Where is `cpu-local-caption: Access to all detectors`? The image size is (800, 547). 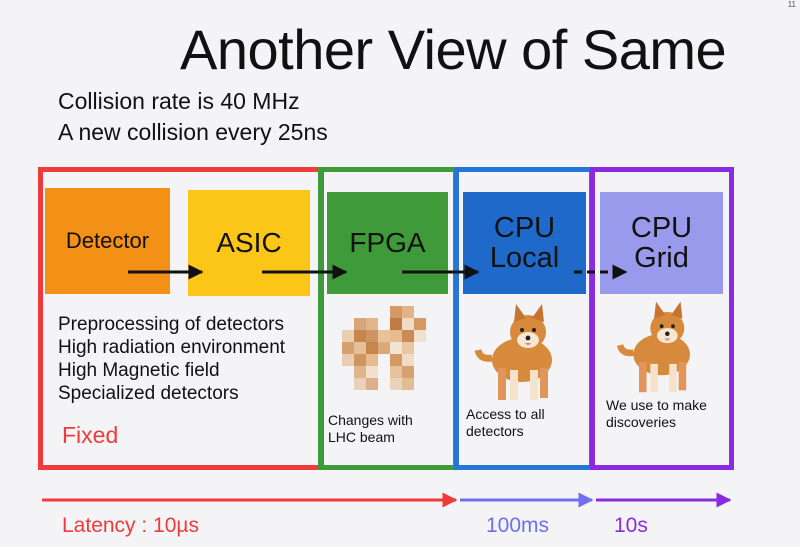 cpu-local-caption: Access to all detectors is located at coordinates (505, 422).